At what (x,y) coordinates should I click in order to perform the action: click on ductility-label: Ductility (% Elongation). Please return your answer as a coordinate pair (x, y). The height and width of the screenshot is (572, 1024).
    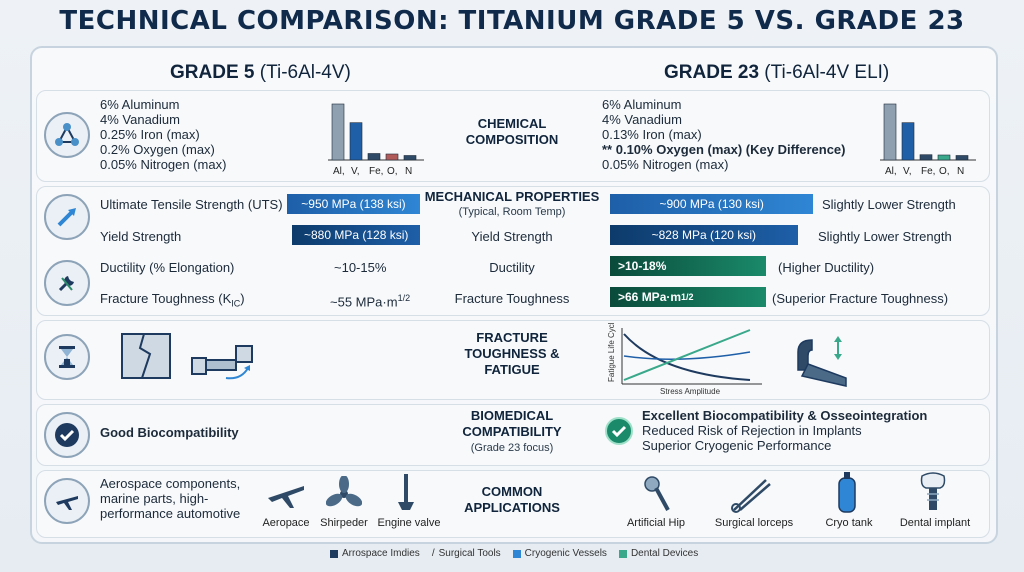
    Looking at the image, I should click on (167, 267).